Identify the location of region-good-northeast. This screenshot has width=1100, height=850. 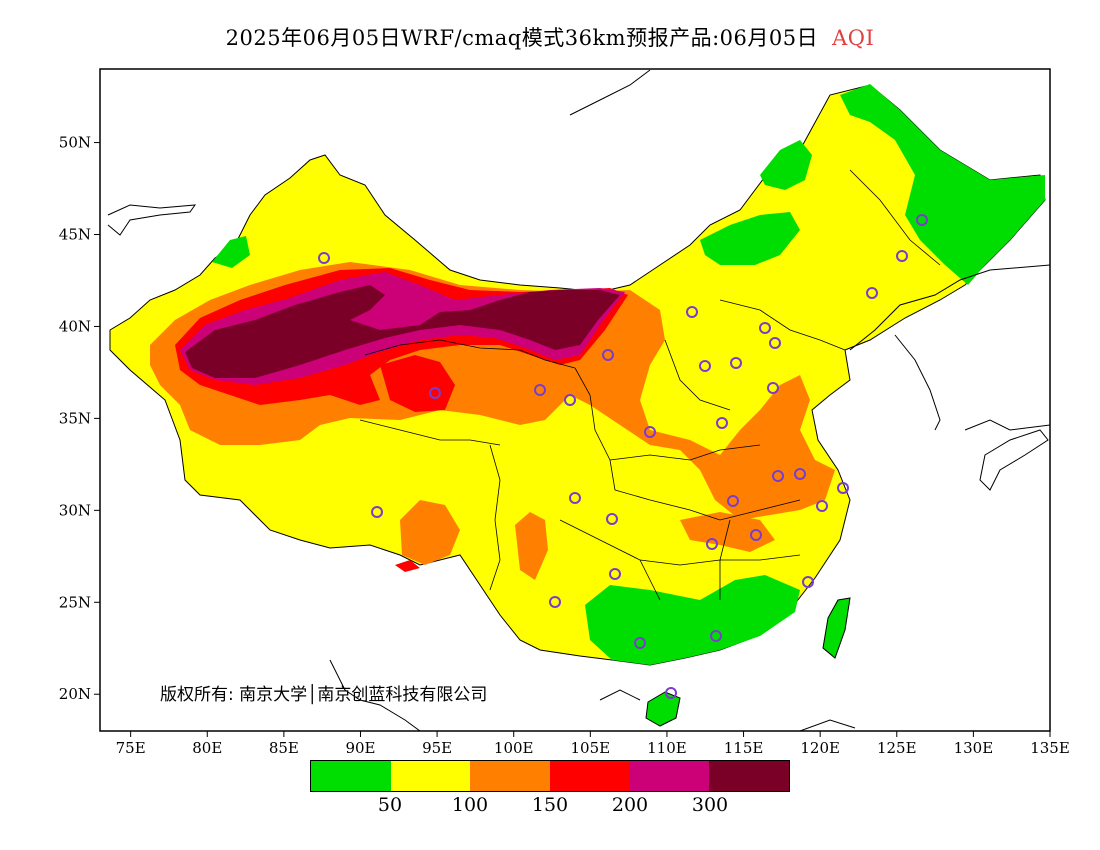
(942, 184).